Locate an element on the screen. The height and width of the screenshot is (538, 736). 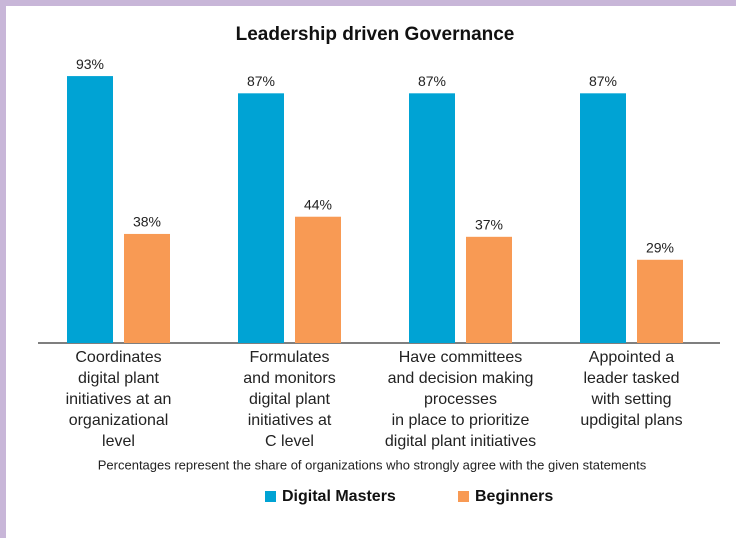
value-label: 93% is located at coordinates (90, 64).